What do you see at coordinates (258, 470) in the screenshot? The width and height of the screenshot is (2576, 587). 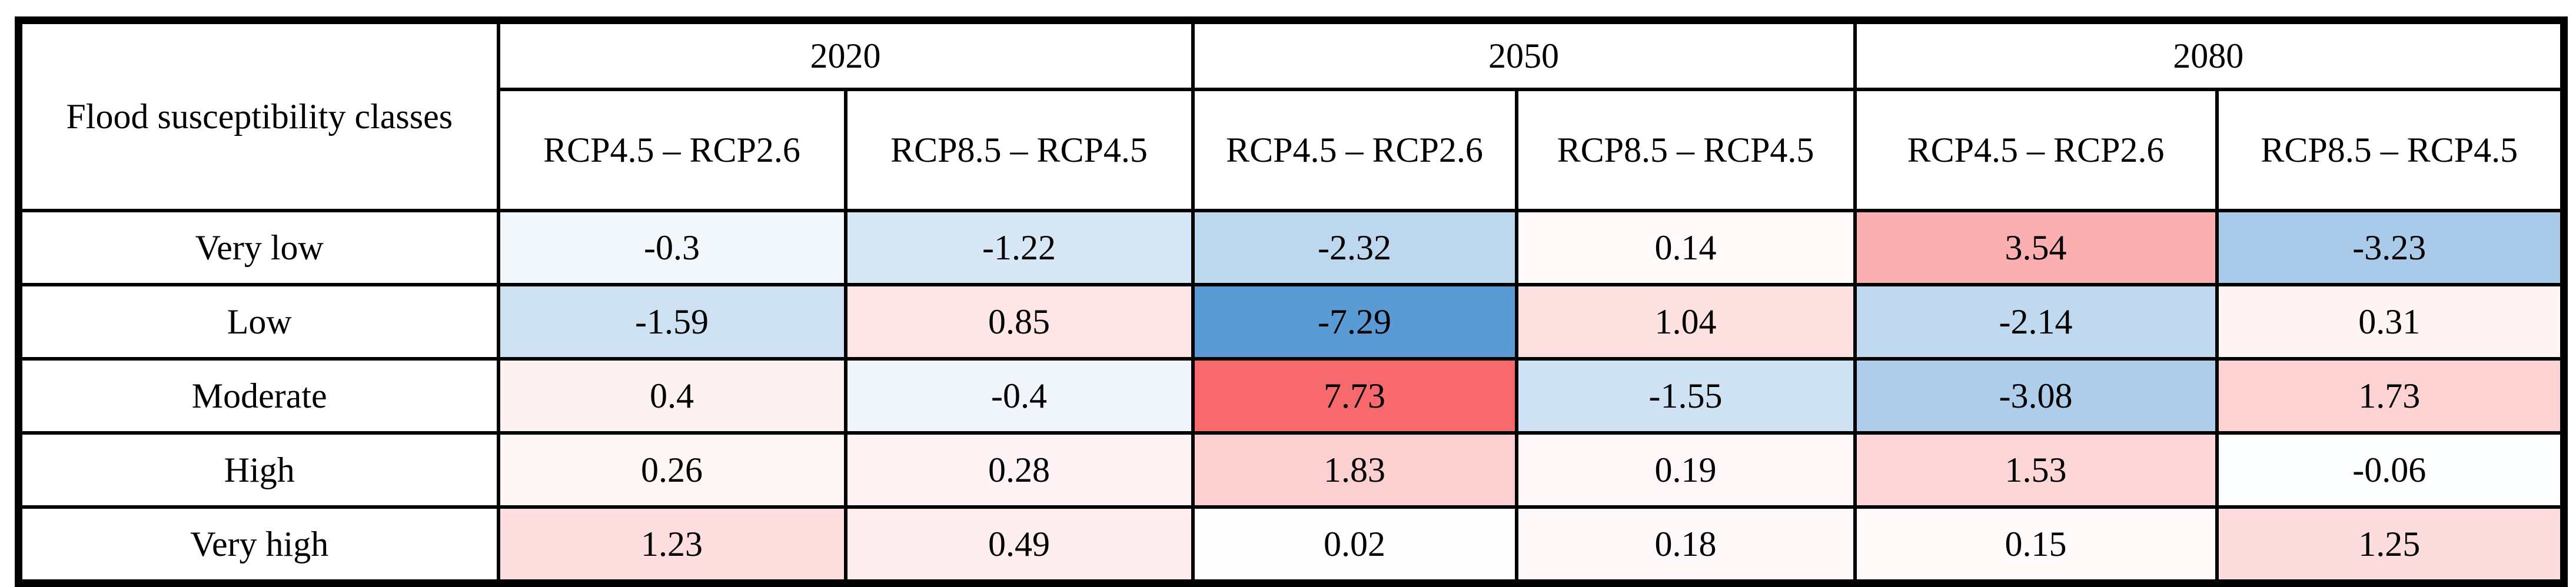 I see `row-label: High` at bounding box center [258, 470].